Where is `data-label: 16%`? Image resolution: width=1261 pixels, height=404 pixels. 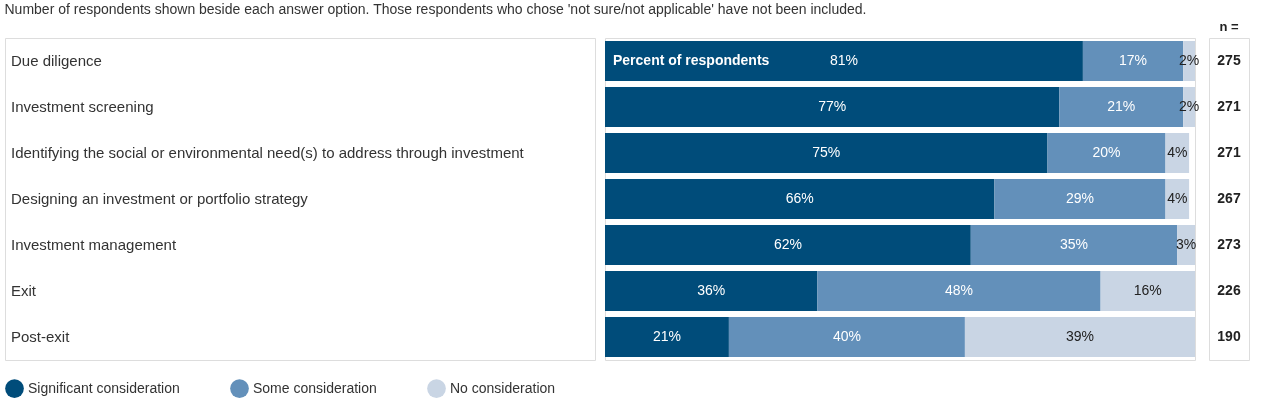
data-label: 16% is located at coordinates (1147, 290).